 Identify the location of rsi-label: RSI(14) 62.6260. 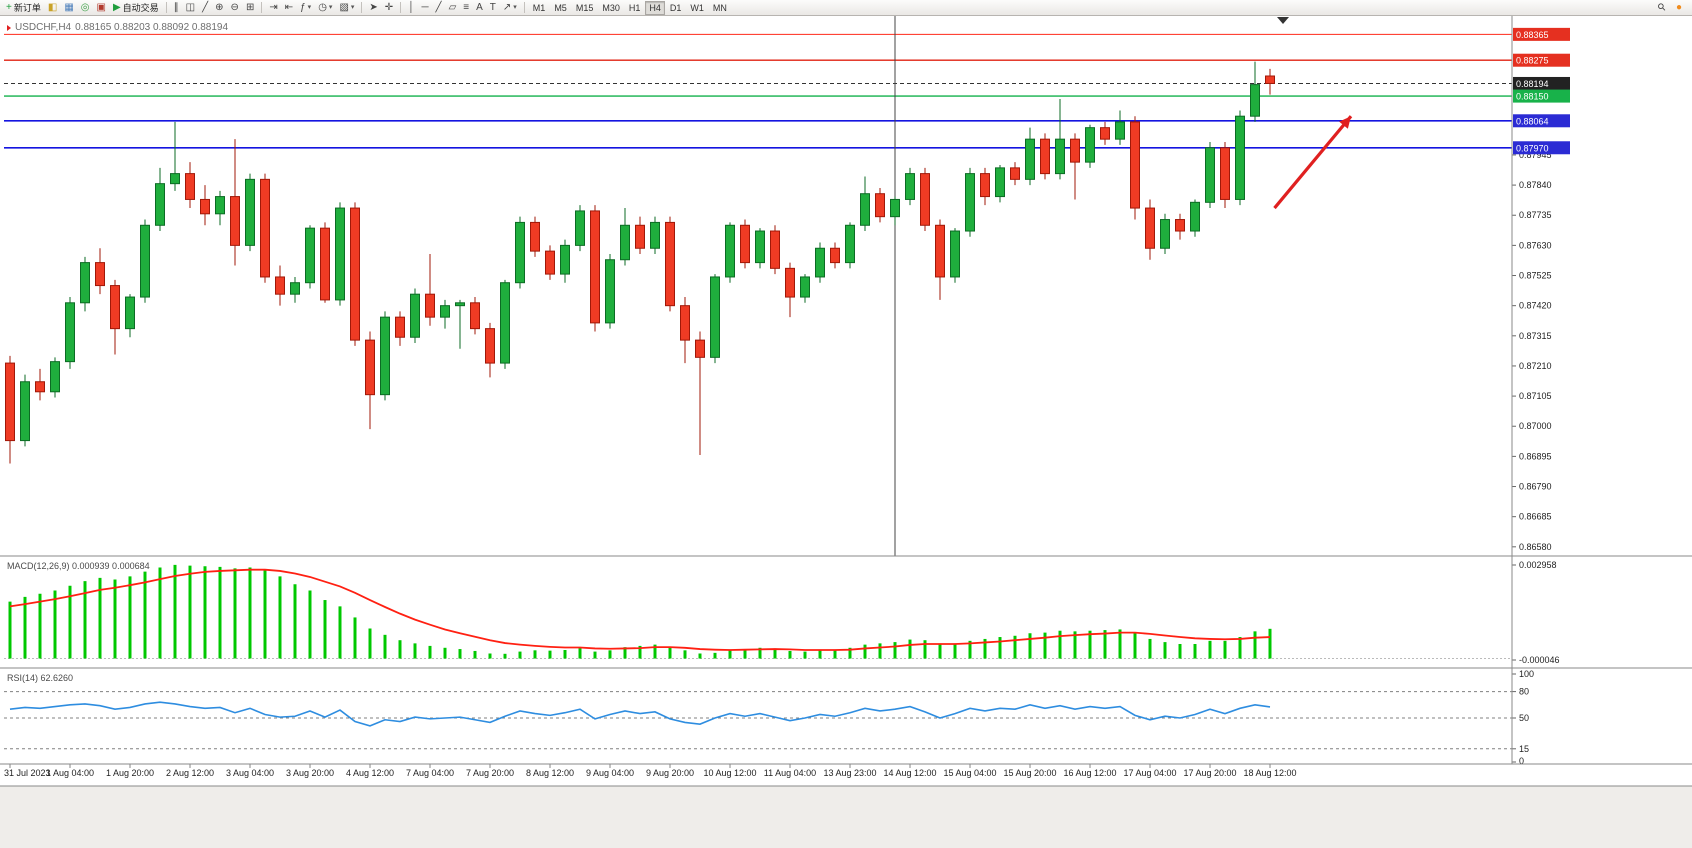
(40, 678).